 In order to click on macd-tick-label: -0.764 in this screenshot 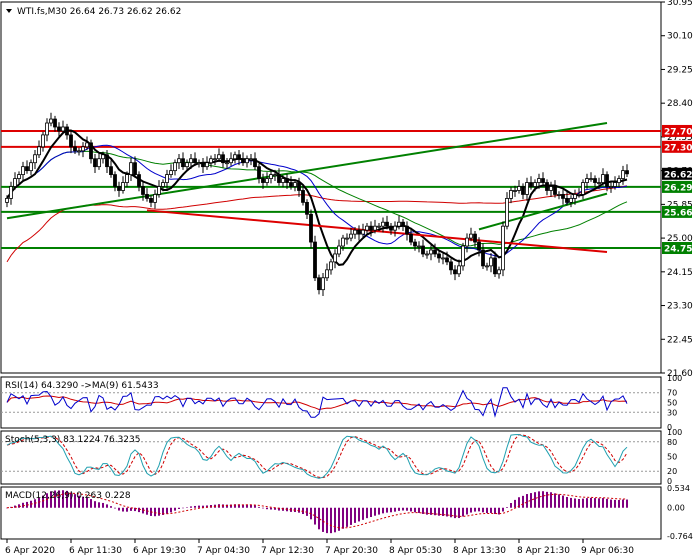, I will do `click(680, 536)`.